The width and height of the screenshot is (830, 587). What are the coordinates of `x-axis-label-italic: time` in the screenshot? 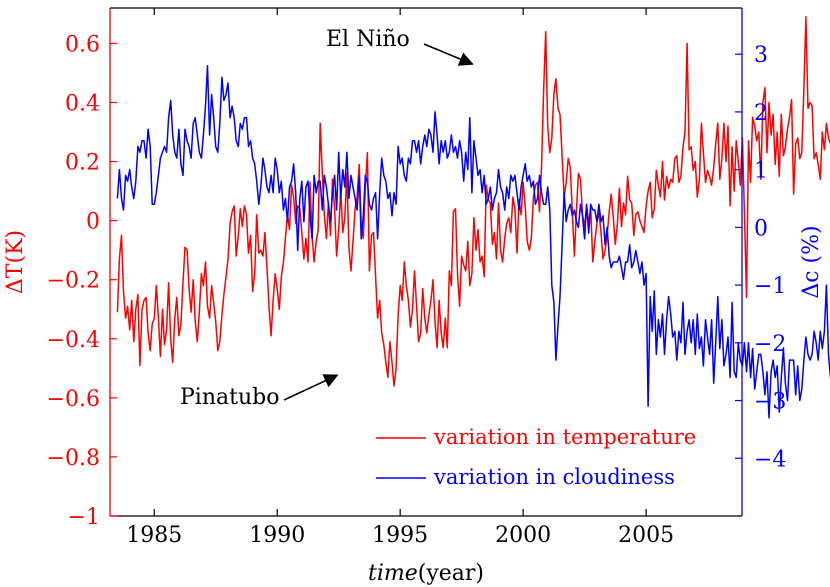 It's located at (393, 573).